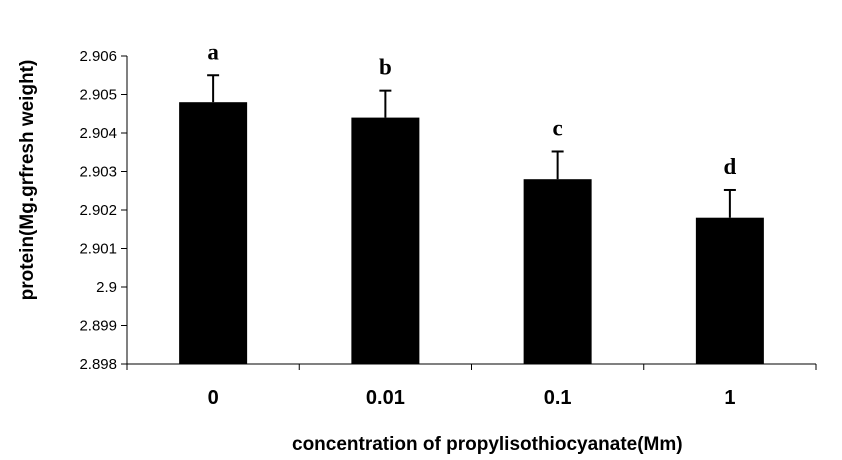  Describe the element at coordinates (213, 398) in the screenshot. I see `x-tick-label: 0` at that location.